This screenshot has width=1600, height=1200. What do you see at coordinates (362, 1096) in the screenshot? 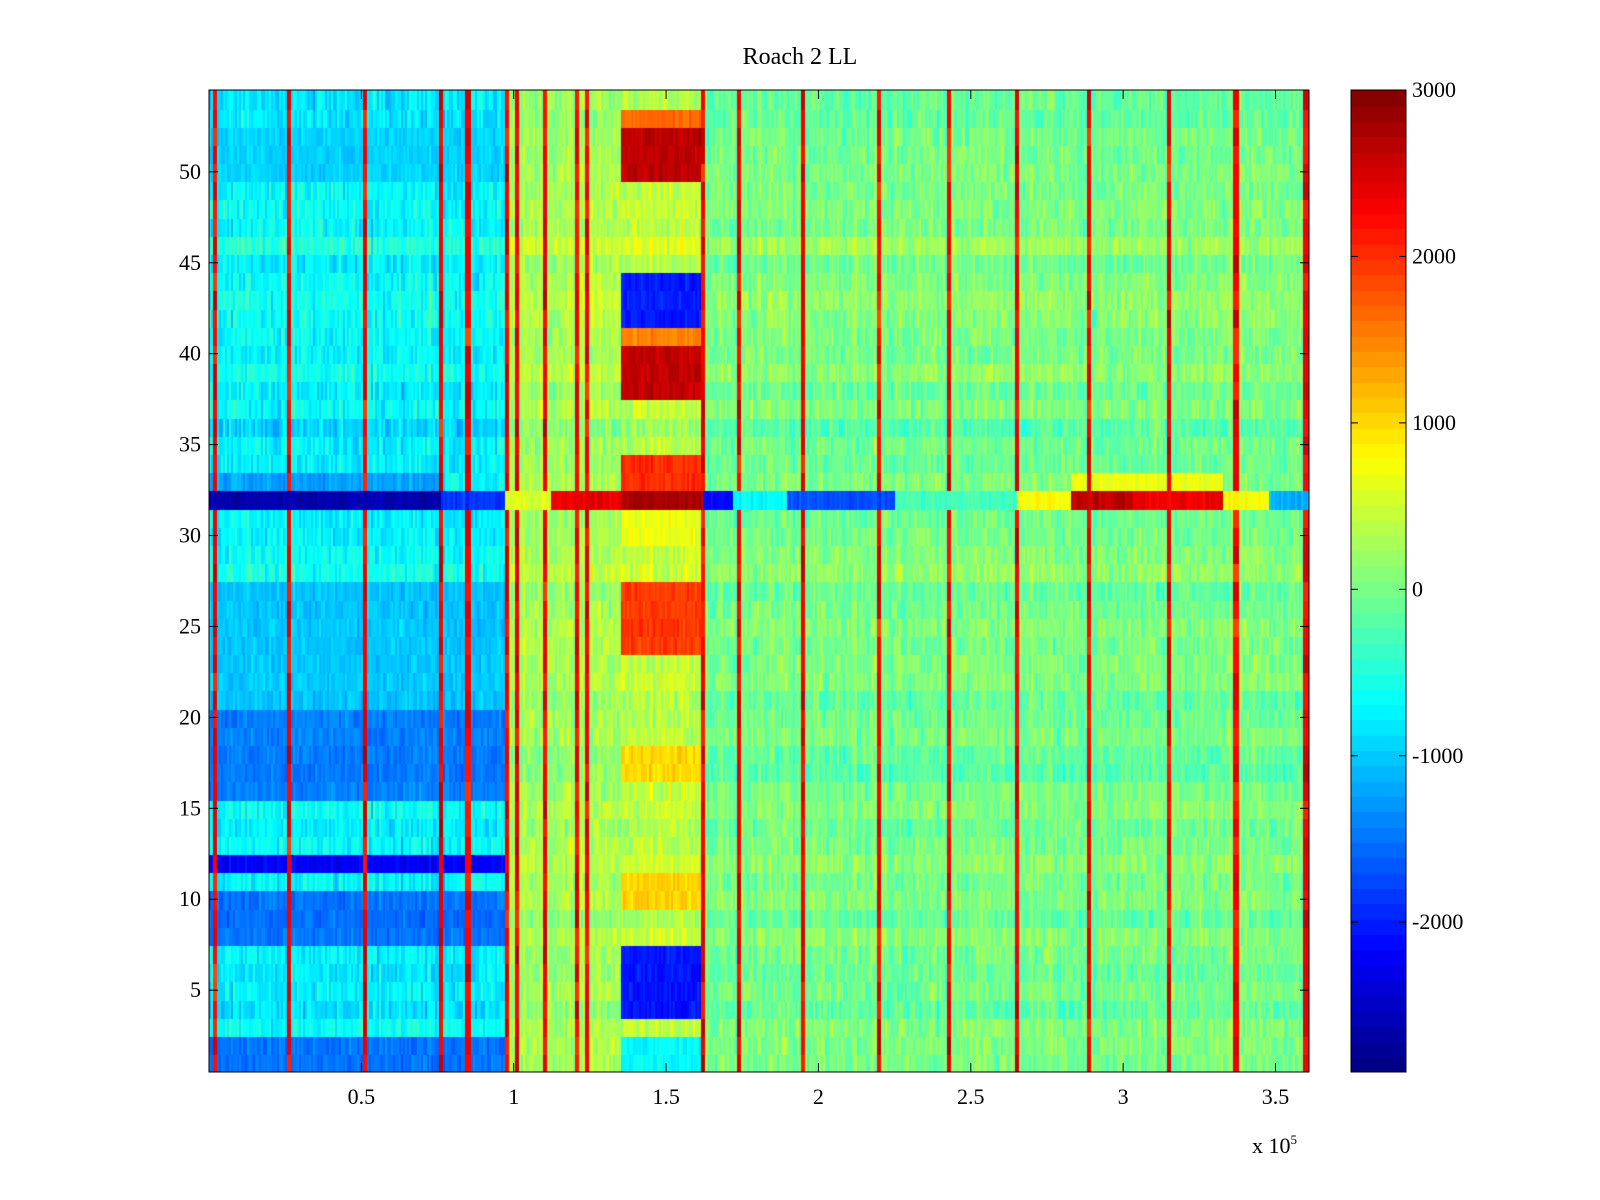
I see `x-tick-label: 0.5` at bounding box center [362, 1096].